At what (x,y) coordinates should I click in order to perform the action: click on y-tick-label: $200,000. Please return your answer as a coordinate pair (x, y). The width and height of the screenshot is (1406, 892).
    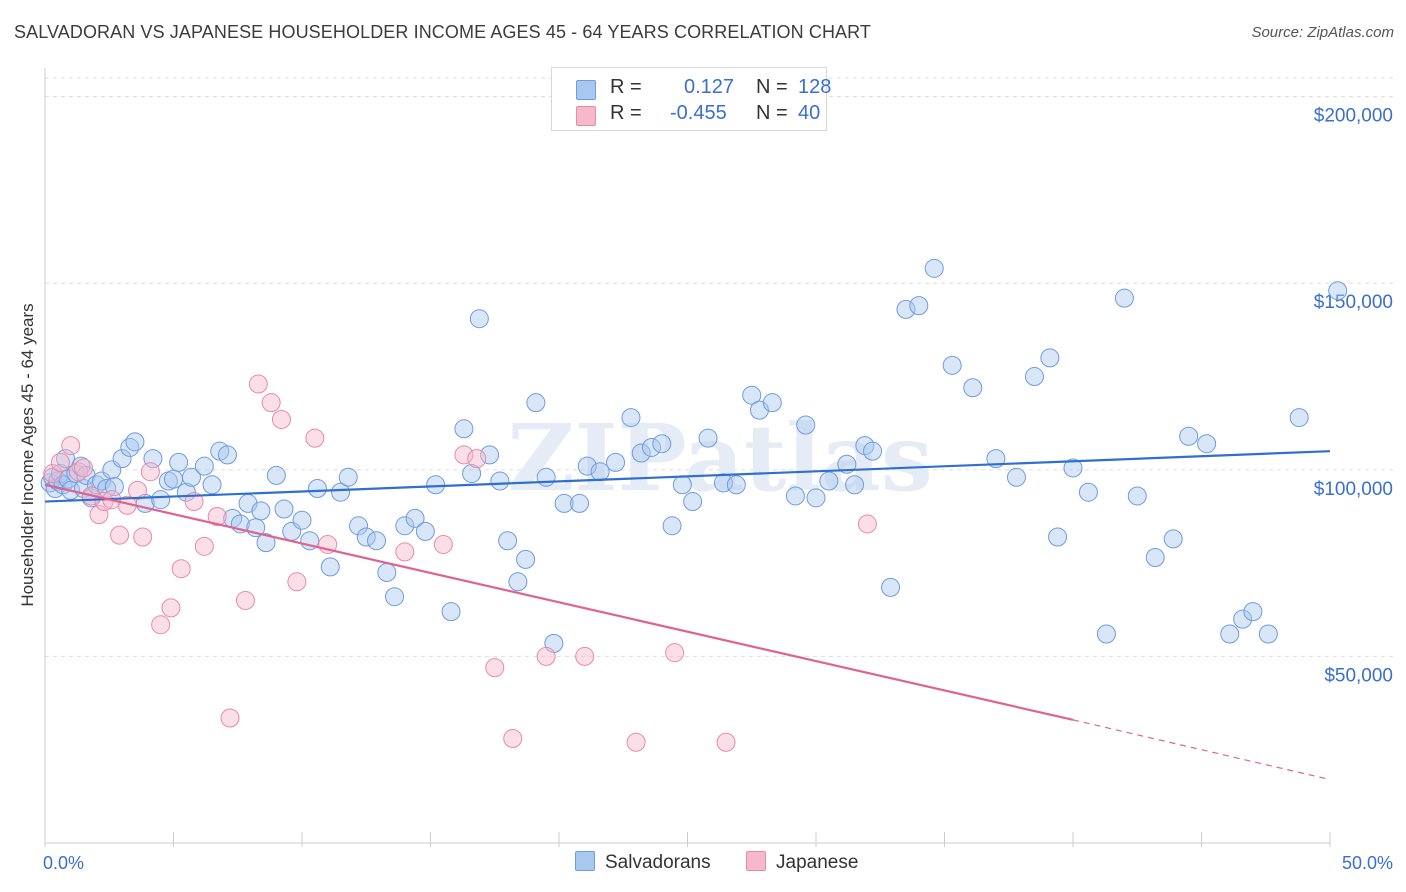
    Looking at the image, I should click on (1353, 116).